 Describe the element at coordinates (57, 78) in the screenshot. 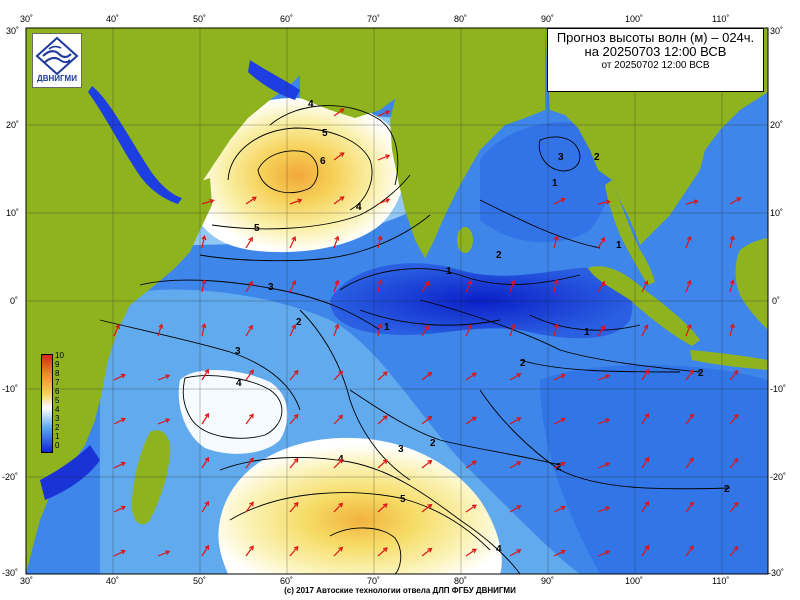

I see `logo-text: ДВНИГМИ` at that location.